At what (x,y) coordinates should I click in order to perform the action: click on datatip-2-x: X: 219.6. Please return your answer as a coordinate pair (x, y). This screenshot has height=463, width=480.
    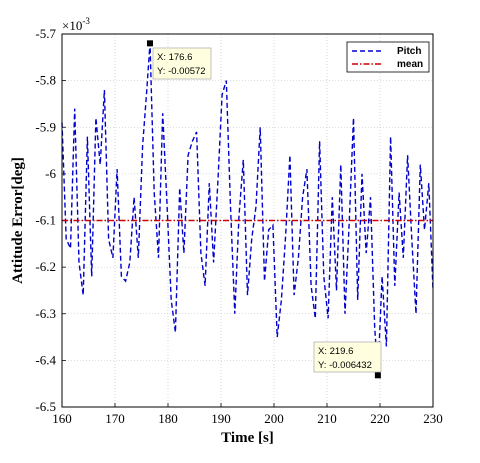
    Looking at the image, I should click on (335, 351).